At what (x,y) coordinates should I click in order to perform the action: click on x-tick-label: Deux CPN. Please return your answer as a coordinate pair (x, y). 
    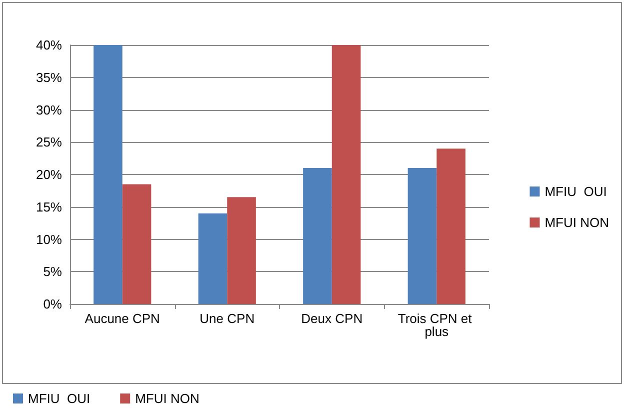
    Looking at the image, I should click on (332, 318).